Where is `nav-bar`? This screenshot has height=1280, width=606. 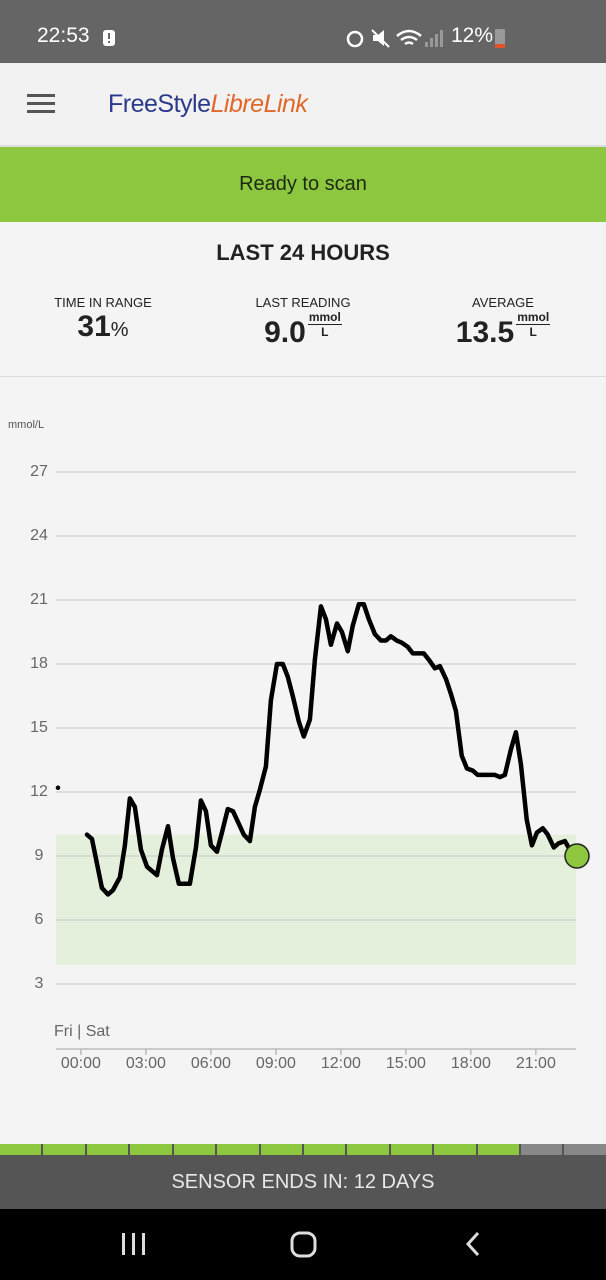 nav-bar is located at coordinates (303, 1244).